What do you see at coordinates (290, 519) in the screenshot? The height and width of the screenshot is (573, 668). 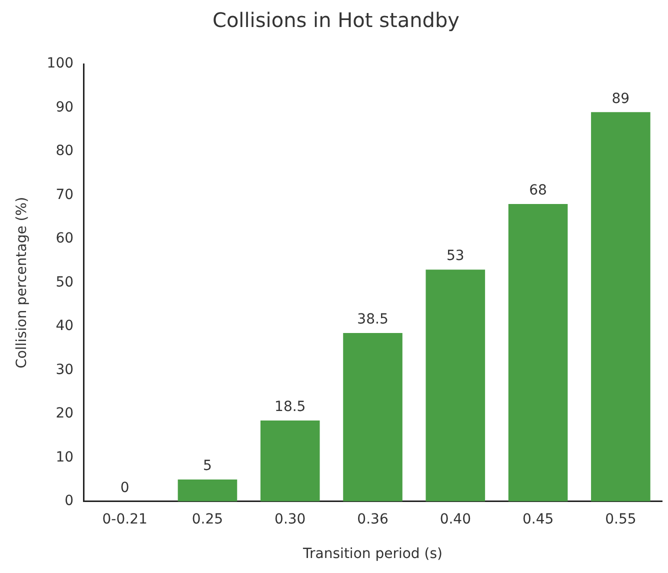 I see `x-tick-label: 0.30` at bounding box center [290, 519].